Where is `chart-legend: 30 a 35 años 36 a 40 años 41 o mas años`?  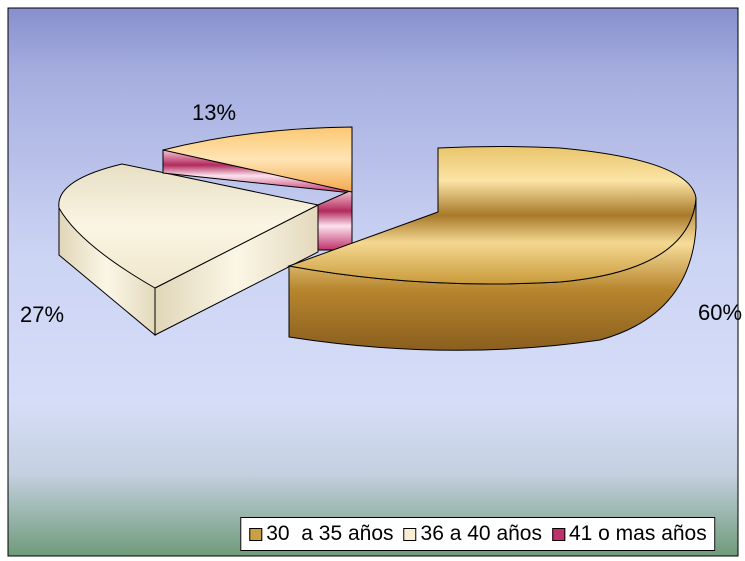 chart-legend: 30 a 35 años 36 a 40 años 41 o mas años is located at coordinates (478, 534).